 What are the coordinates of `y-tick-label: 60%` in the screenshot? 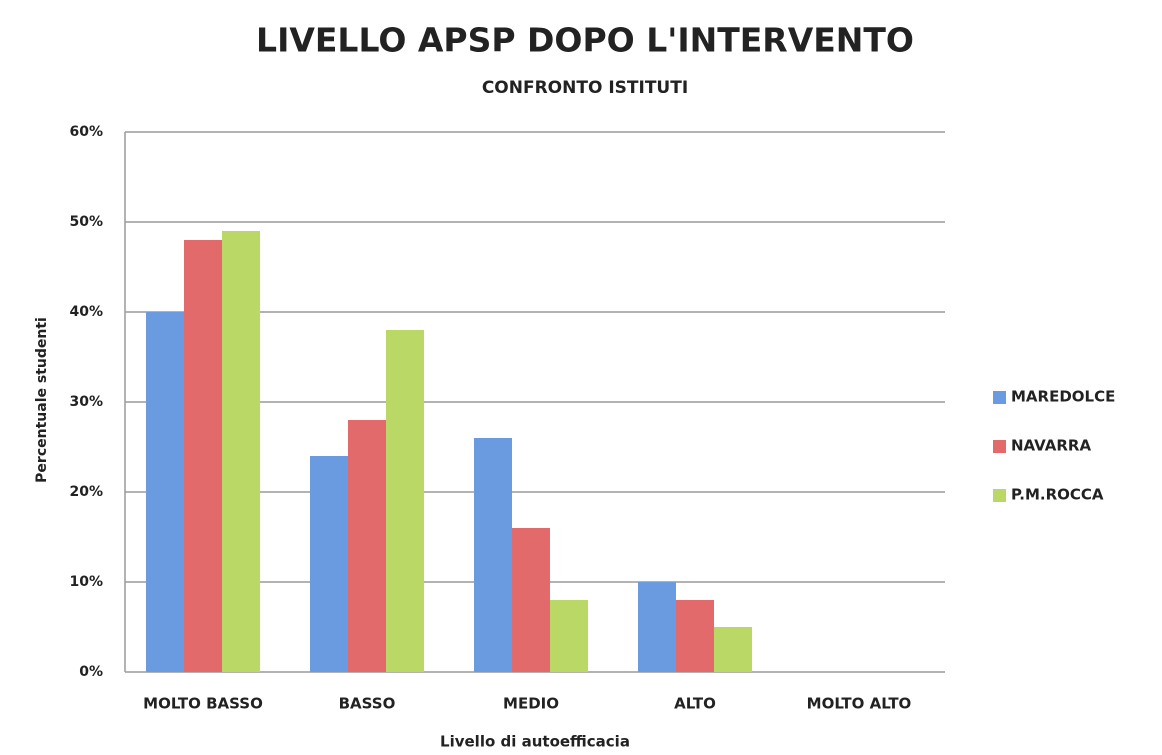 It's located at (86, 132).